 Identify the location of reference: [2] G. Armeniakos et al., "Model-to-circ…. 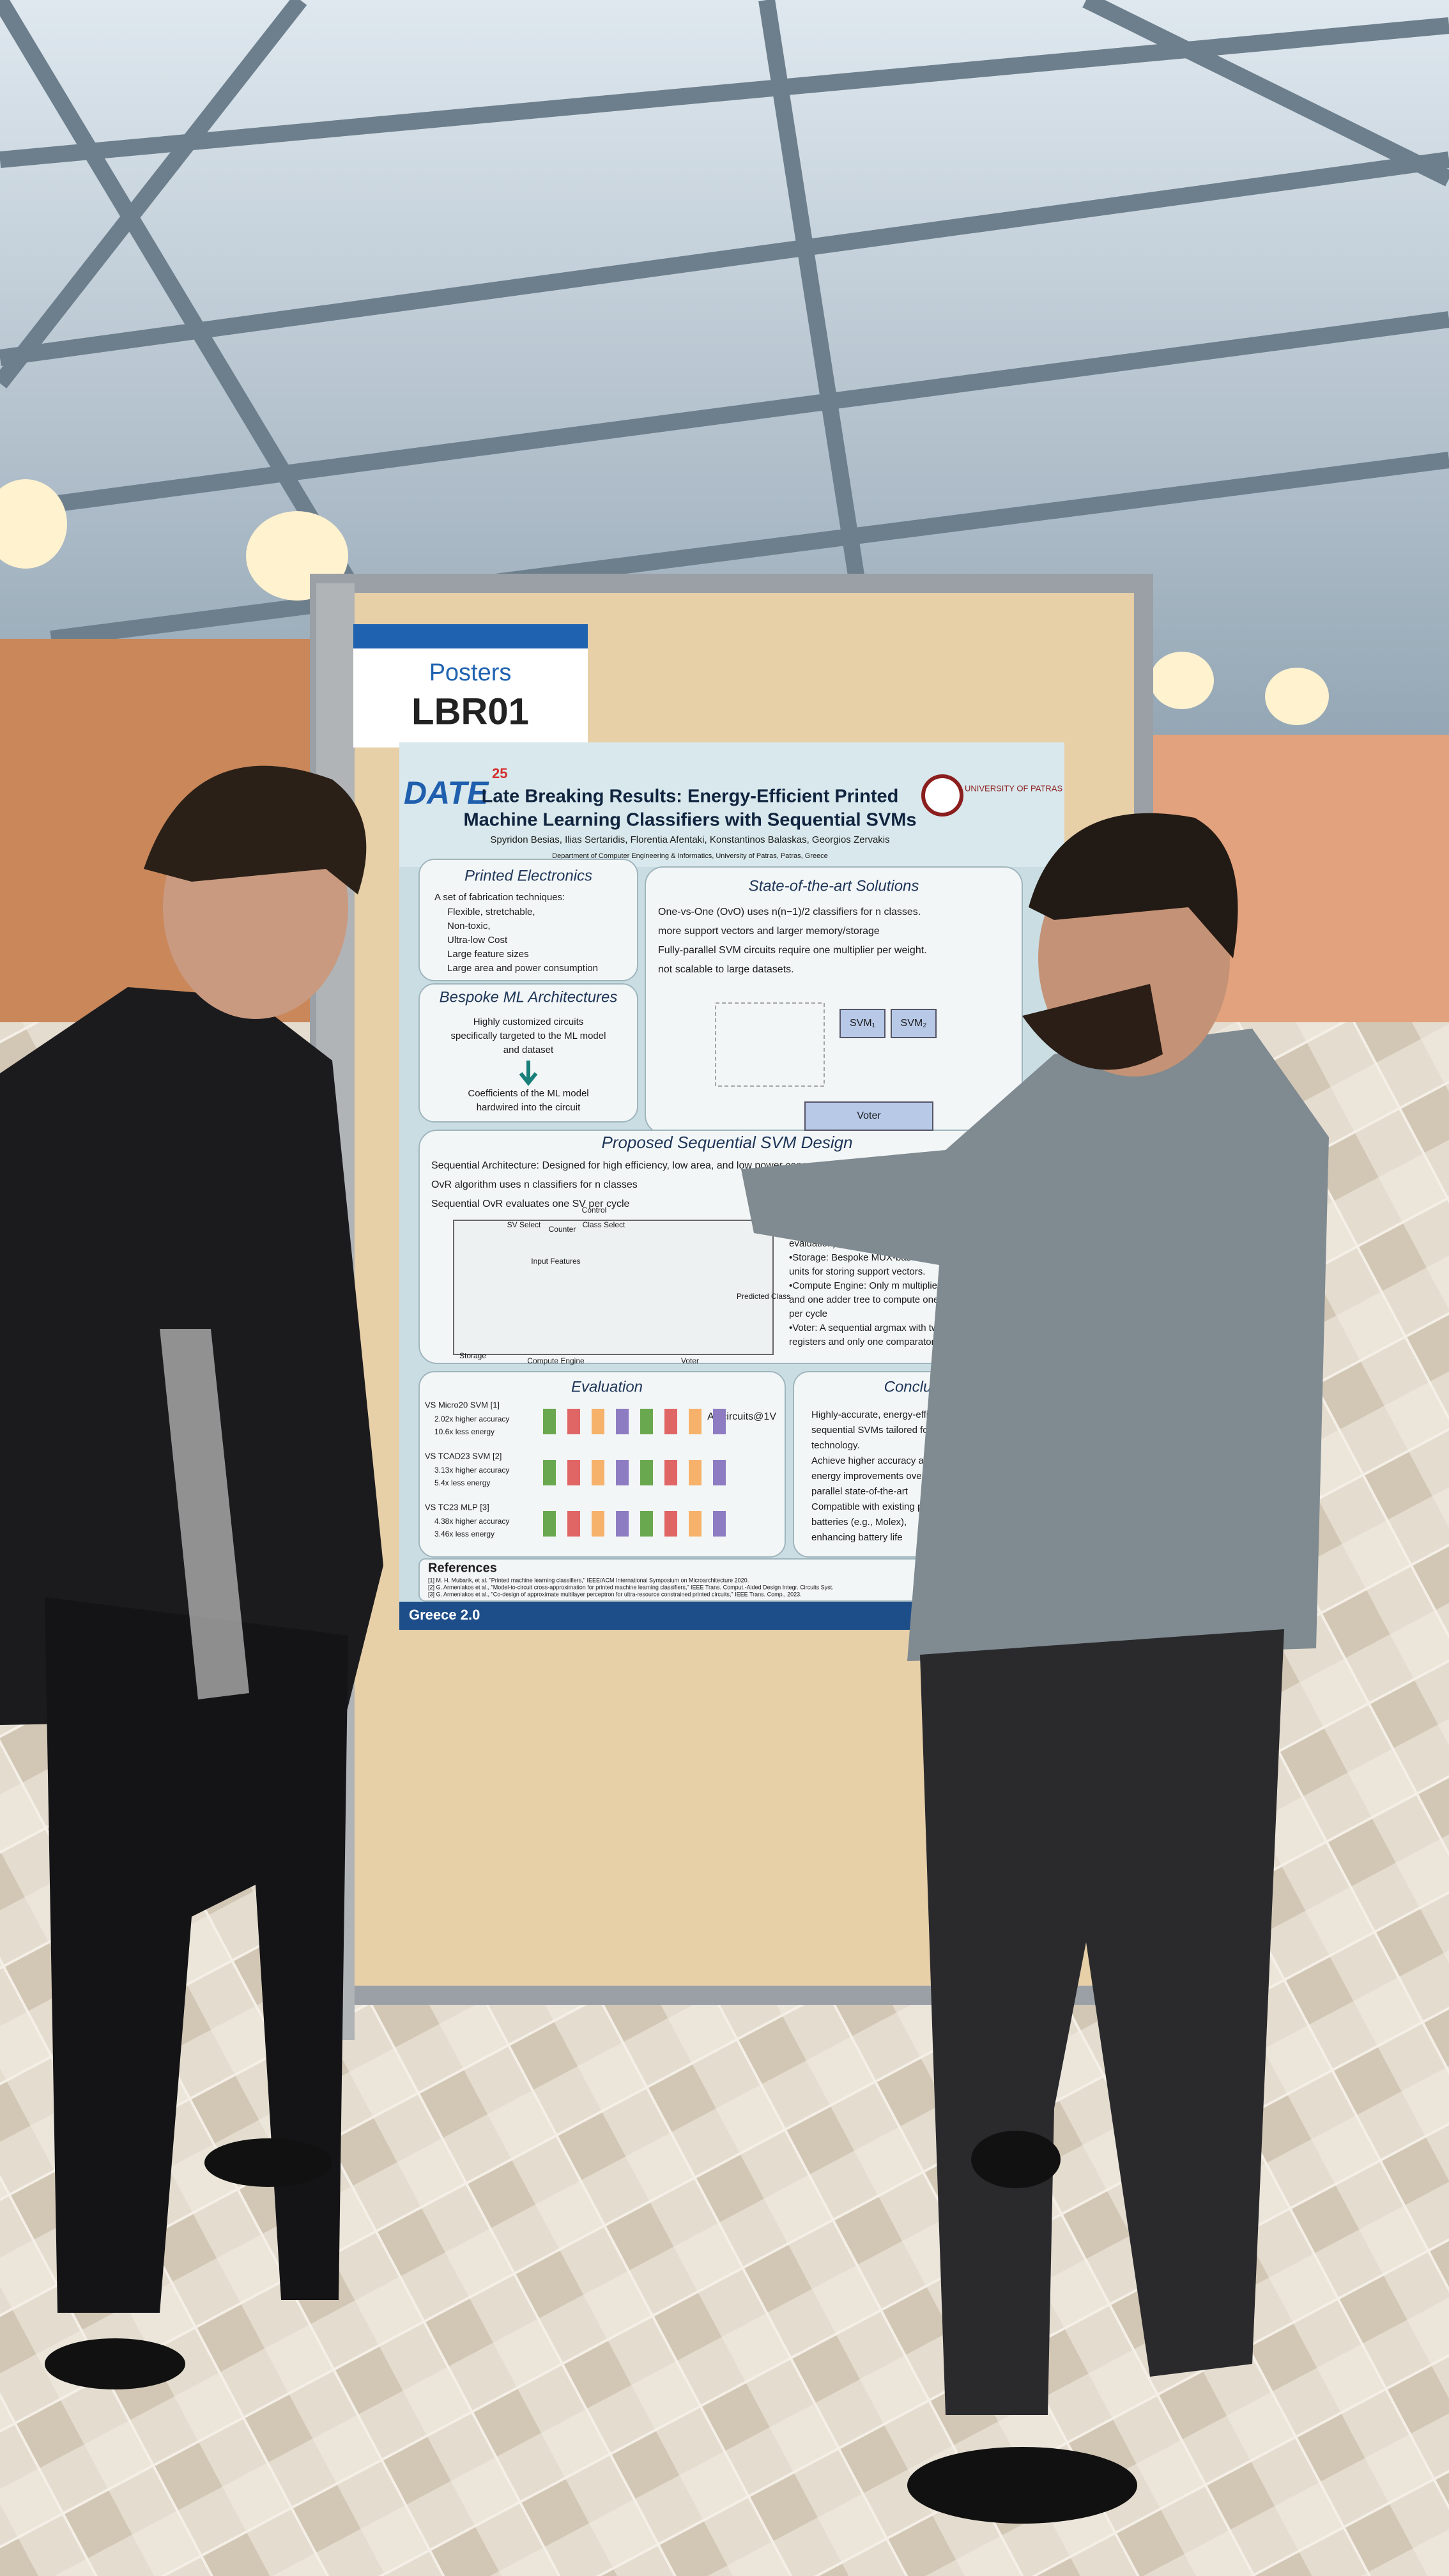
(631, 1587).